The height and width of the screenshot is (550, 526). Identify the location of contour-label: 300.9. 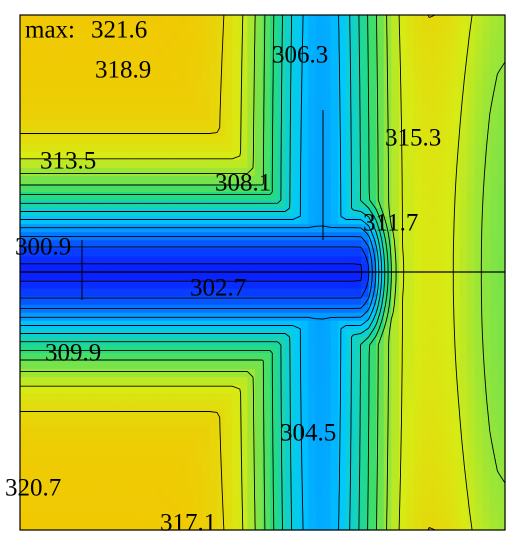
(43, 247).